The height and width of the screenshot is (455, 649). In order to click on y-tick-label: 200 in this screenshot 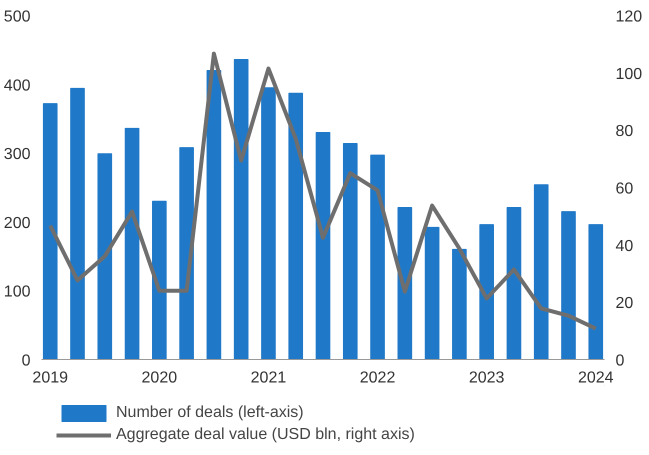, I will do `click(17, 223)`.